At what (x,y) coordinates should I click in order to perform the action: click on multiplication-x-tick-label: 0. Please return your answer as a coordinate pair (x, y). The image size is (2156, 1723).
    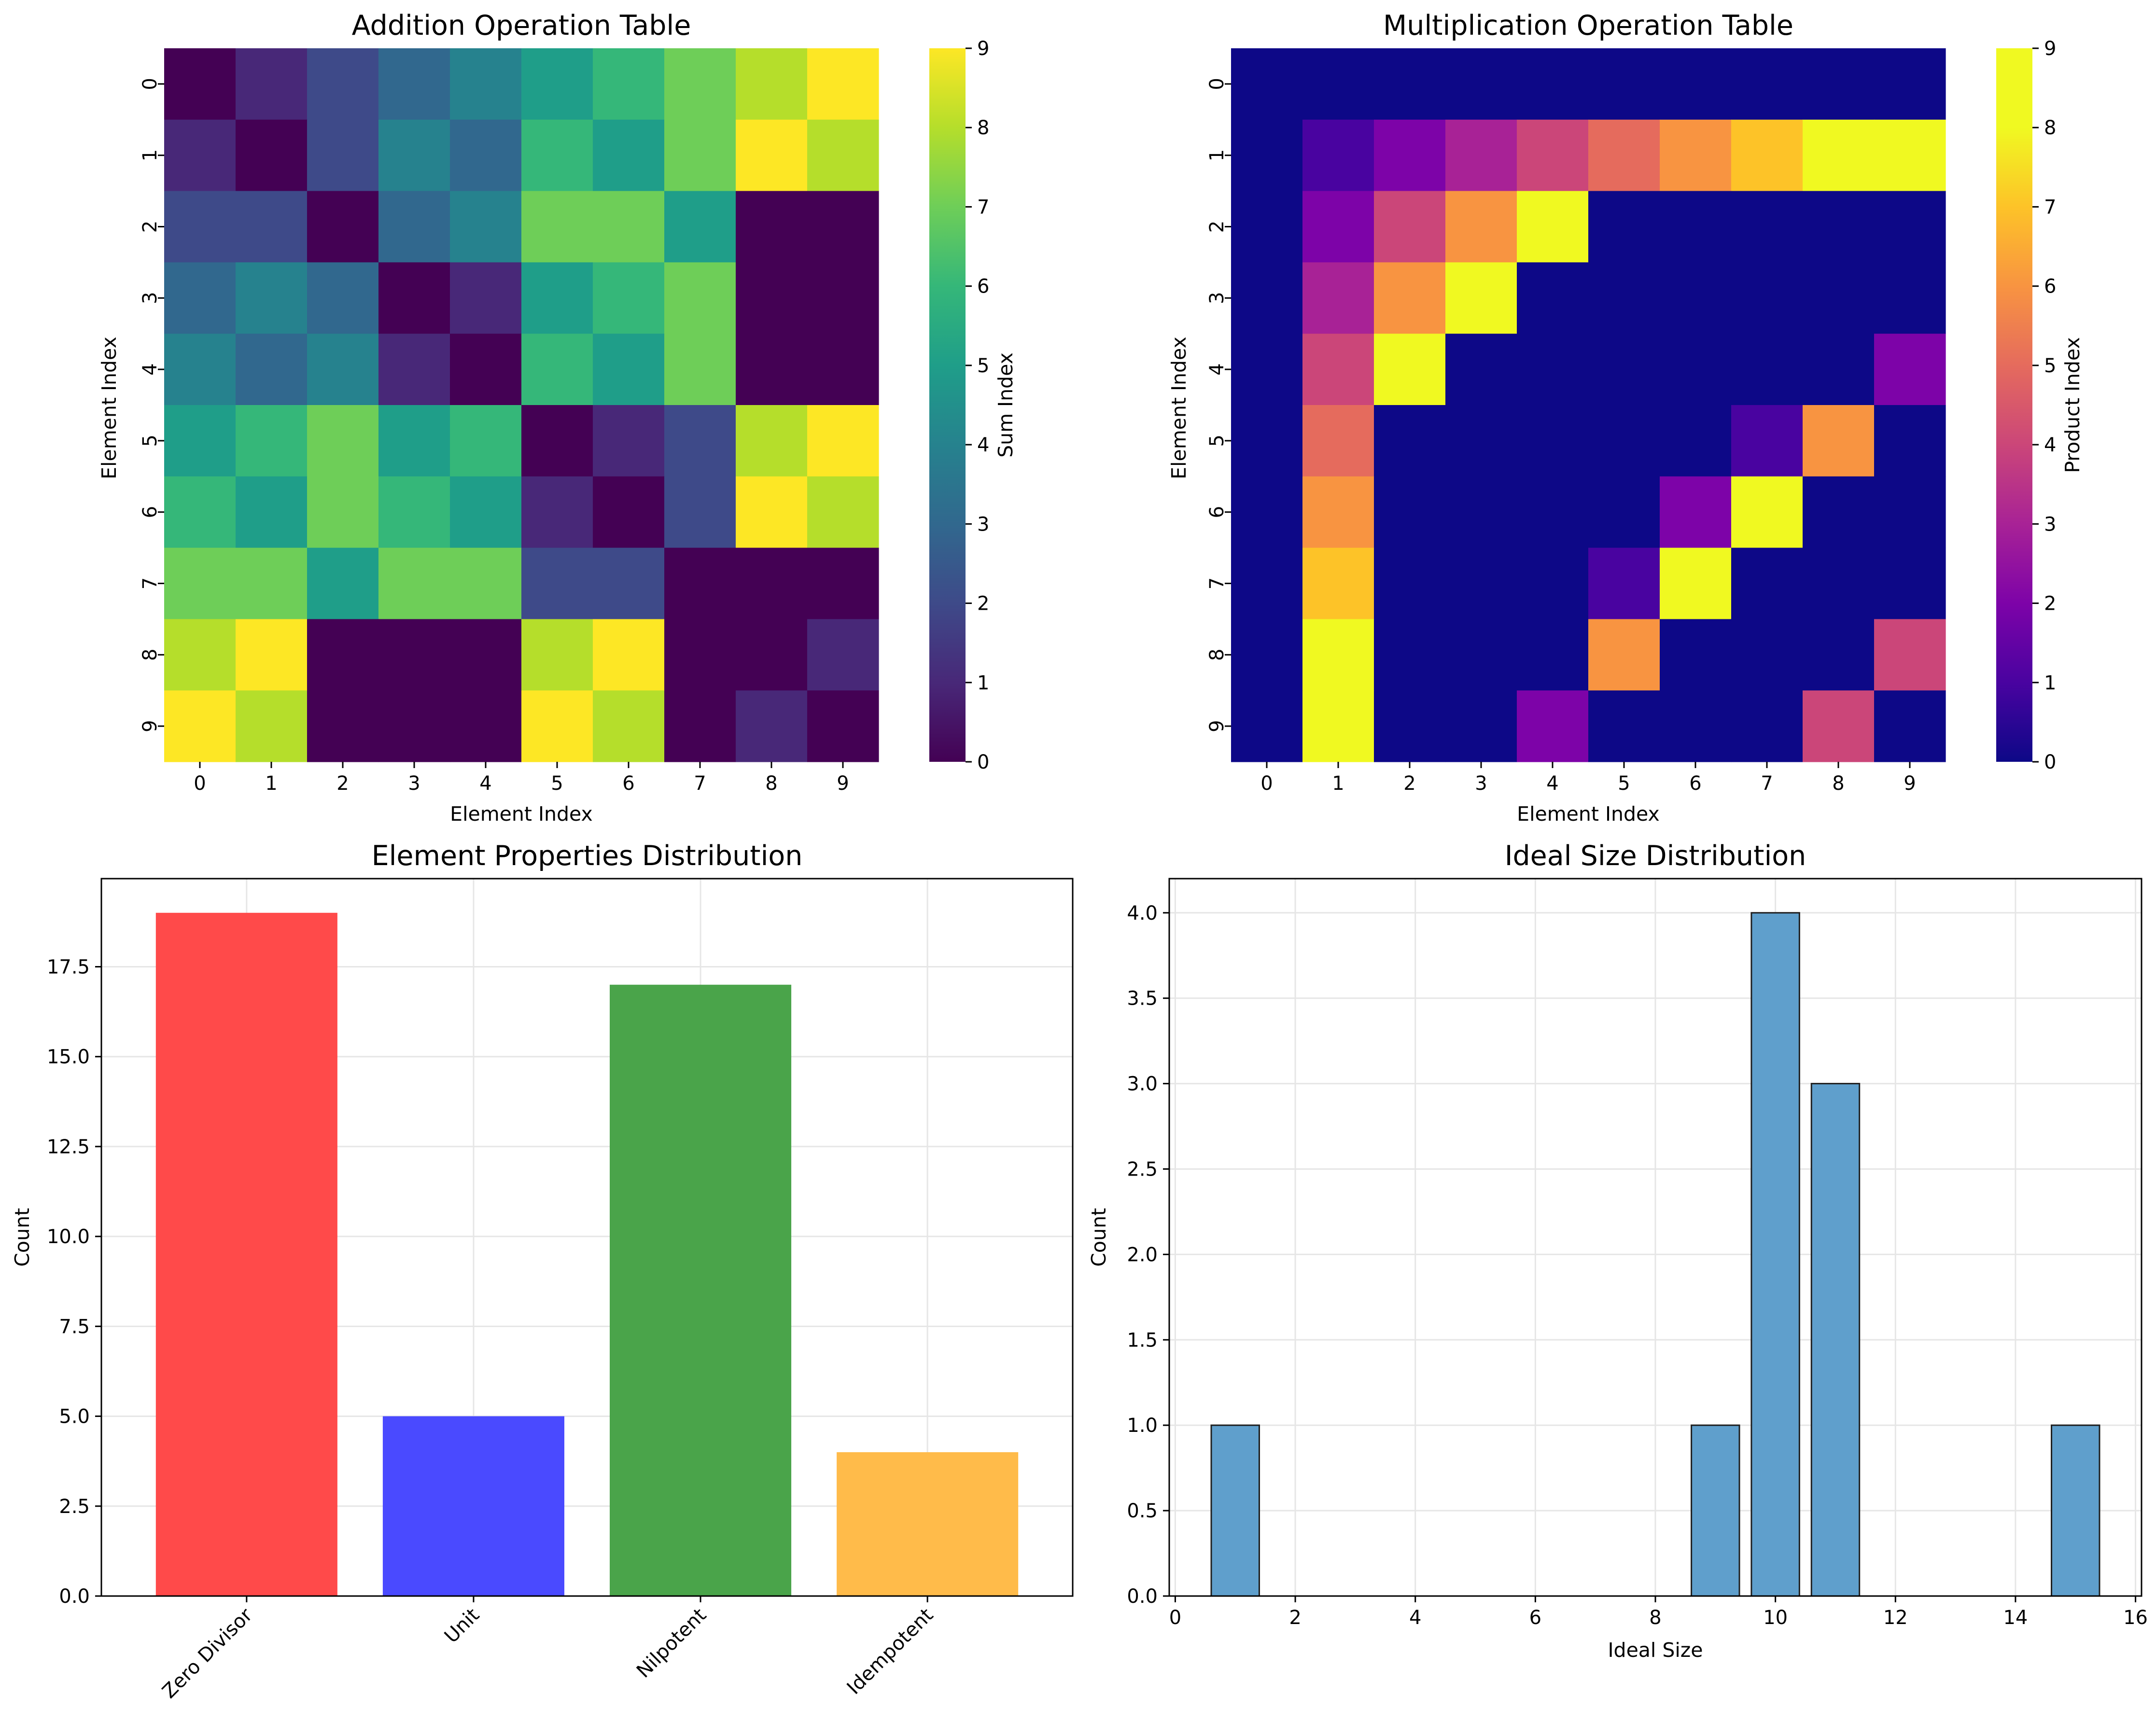
    Looking at the image, I should click on (1266, 783).